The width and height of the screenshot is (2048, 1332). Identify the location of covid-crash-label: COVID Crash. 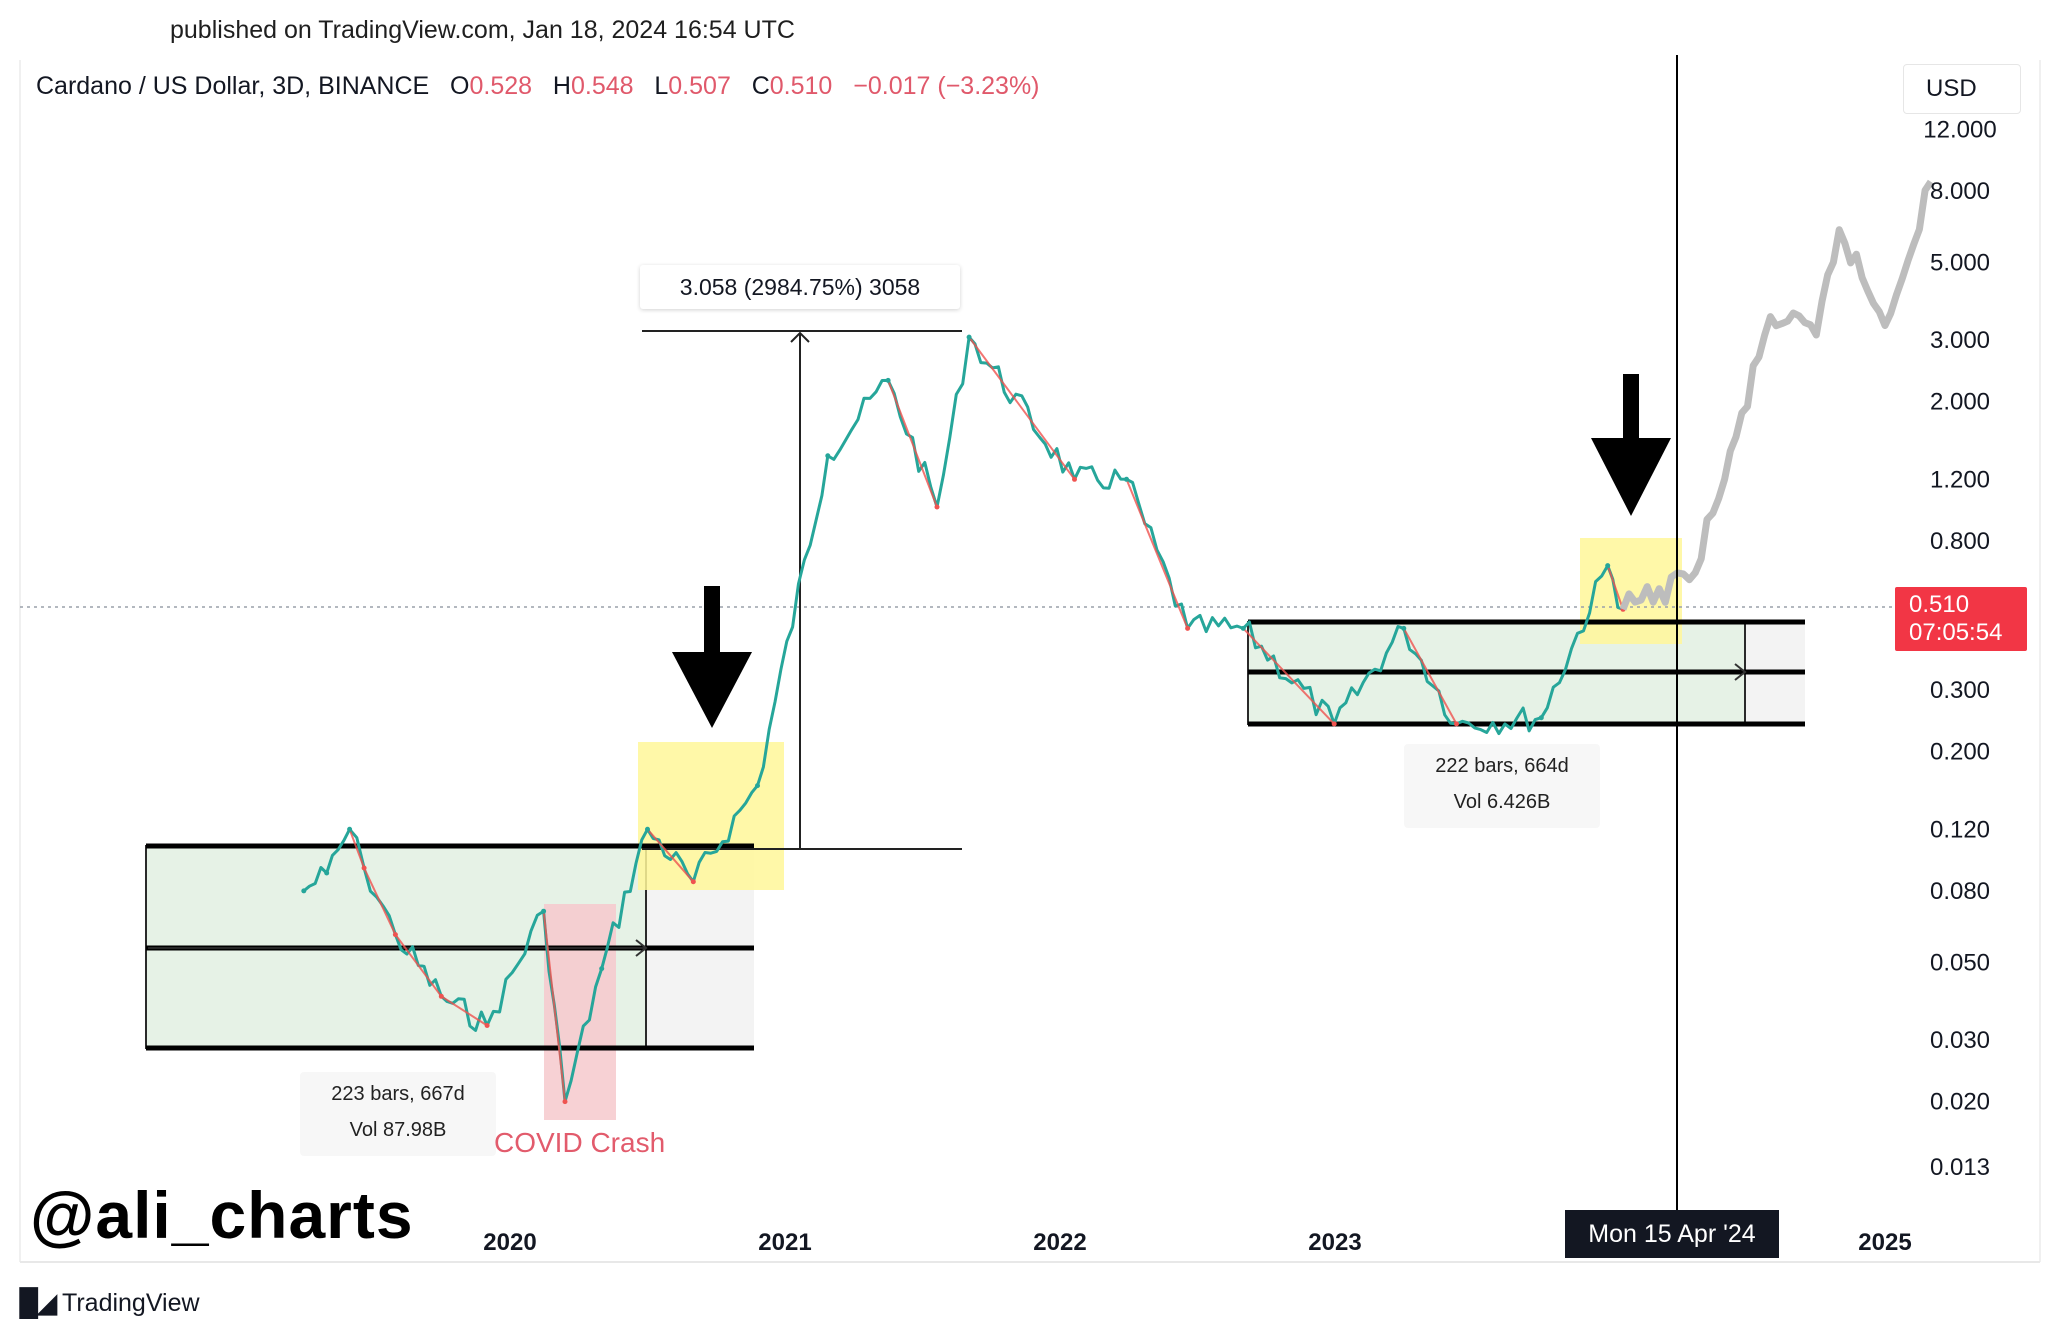
(580, 1142).